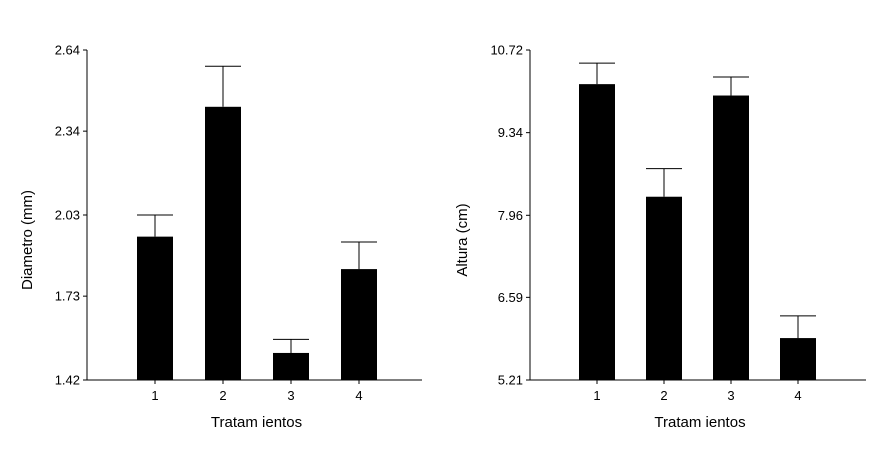 Image resolution: width=892 pixels, height=450 pixels. What do you see at coordinates (462, 239) in the screenshot?
I see `y-axis-title: Altura (cm)` at bounding box center [462, 239].